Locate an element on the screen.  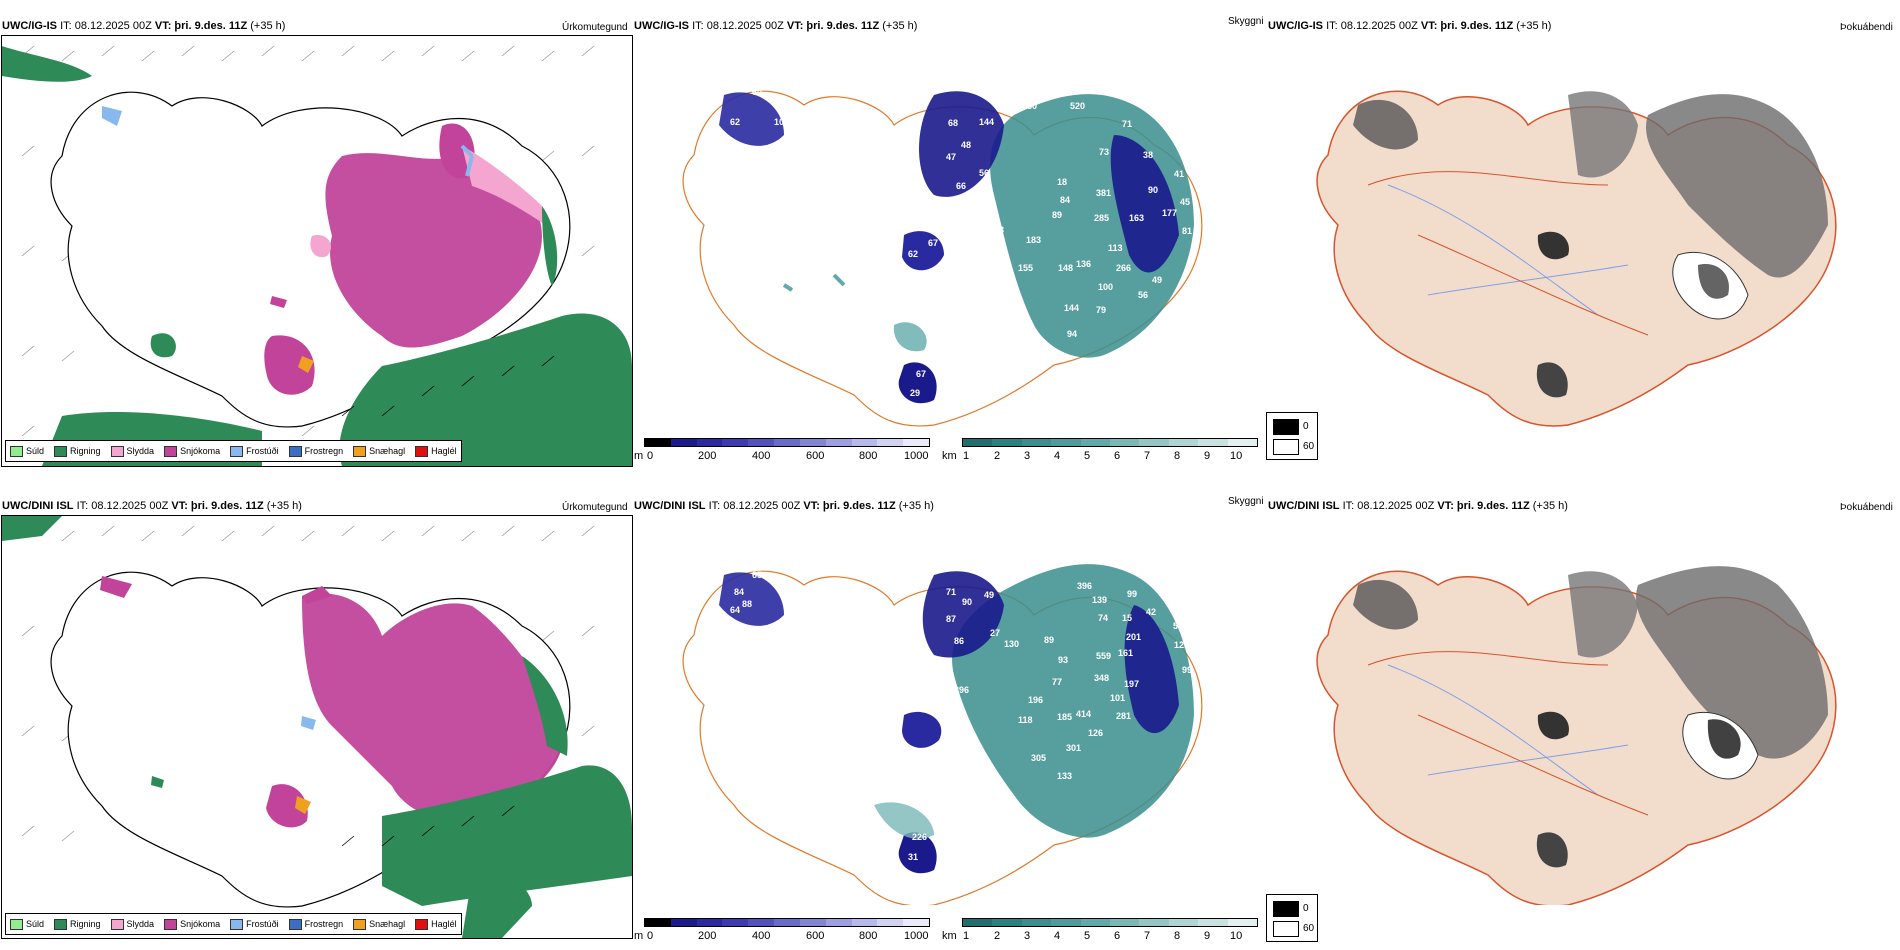
vis-value: 45 is located at coordinates (1185, 202).